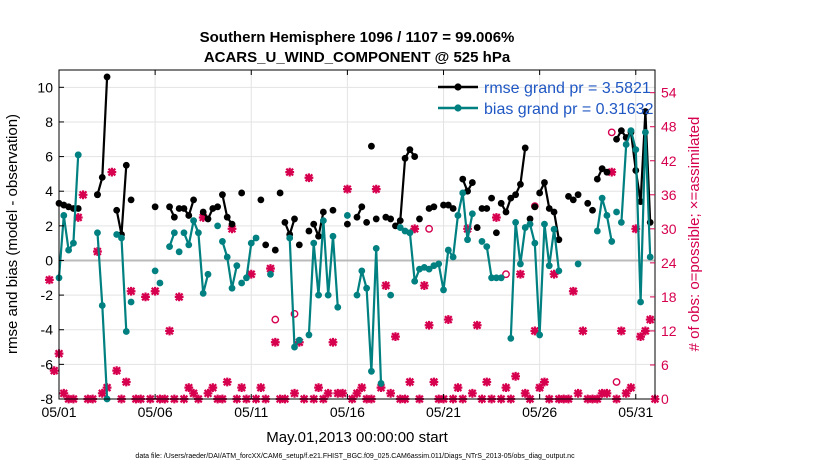 This screenshot has height=470, width=830. Describe the element at coordinates (49, 226) in the screenshot. I see `y-tick-label: 2` at that location.